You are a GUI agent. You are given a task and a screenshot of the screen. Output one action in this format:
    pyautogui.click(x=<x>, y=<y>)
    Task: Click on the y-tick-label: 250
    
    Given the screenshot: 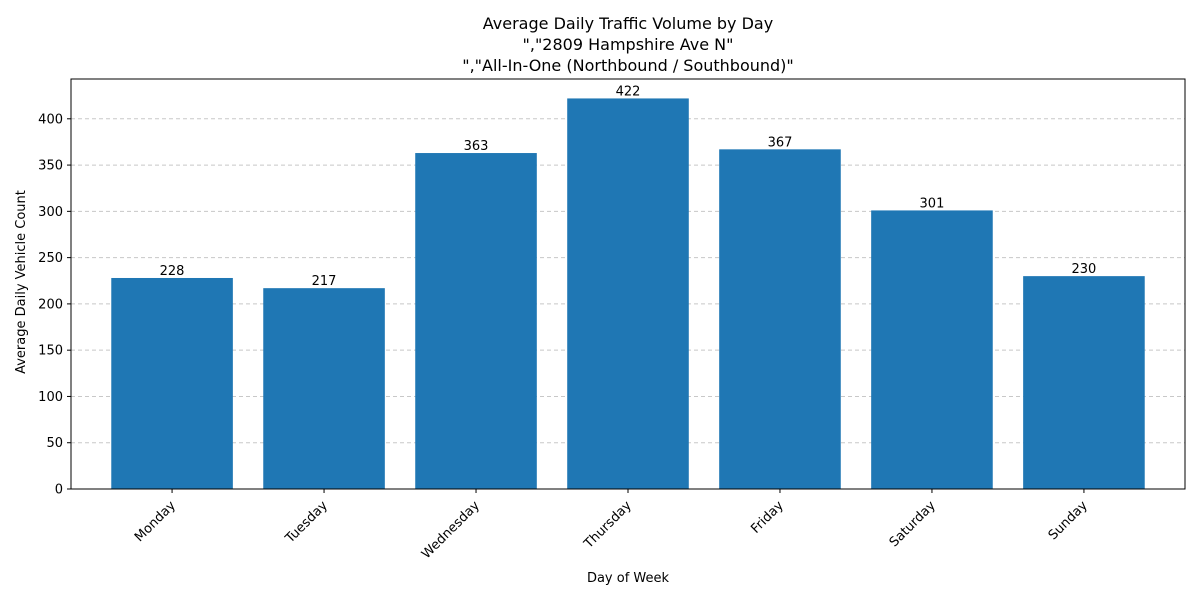 What is the action you would take?
    pyautogui.click(x=50, y=258)
    